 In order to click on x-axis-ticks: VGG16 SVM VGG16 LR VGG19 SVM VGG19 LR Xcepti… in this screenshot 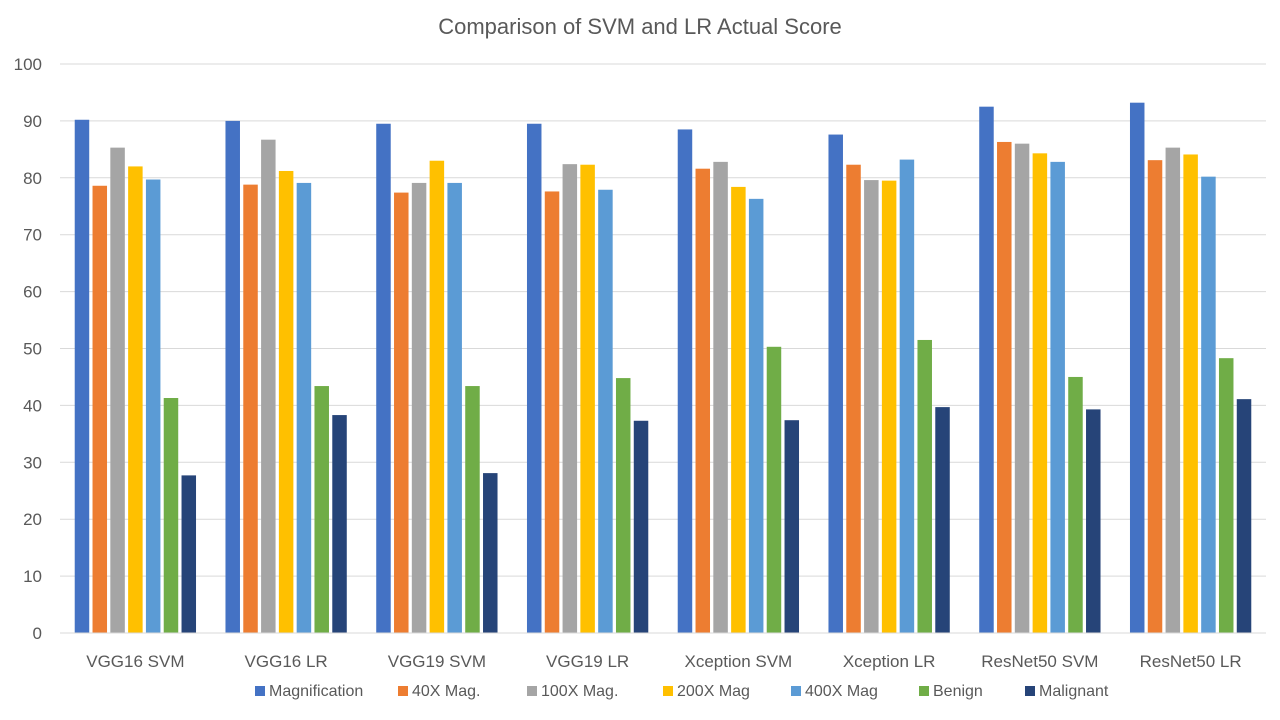, I will do `click(663, 661)`.